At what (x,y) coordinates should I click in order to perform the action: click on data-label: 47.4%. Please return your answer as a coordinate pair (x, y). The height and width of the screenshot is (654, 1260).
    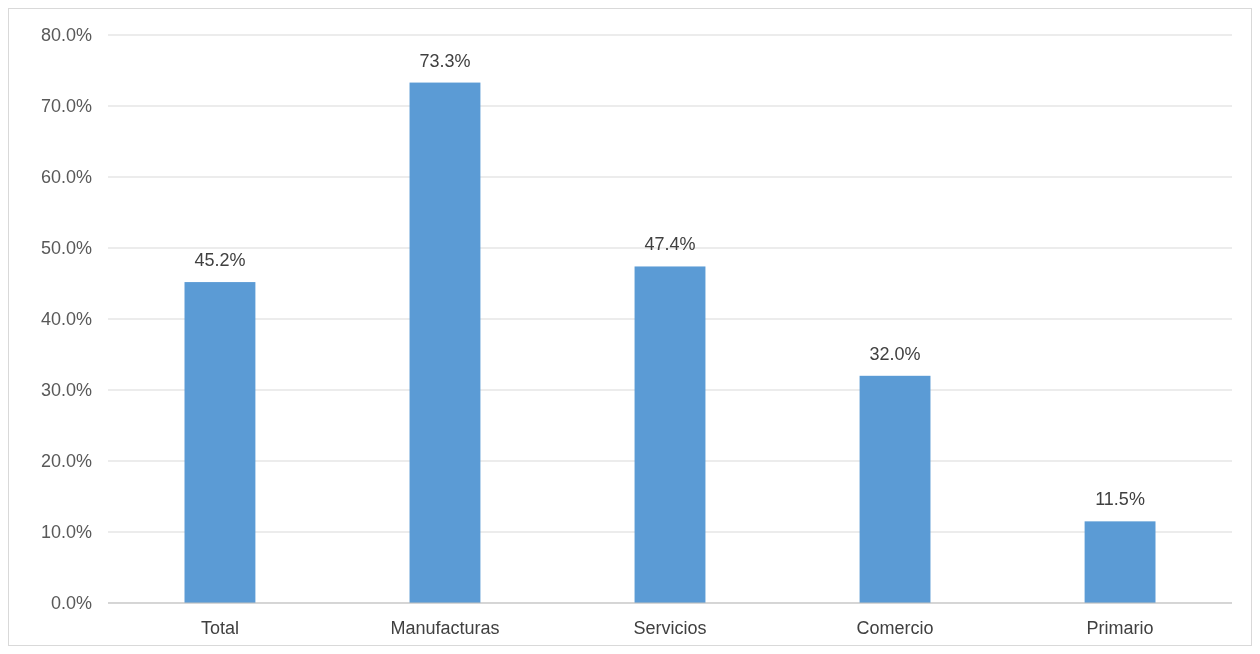
    Looking at the image, I should click on (670, 244).